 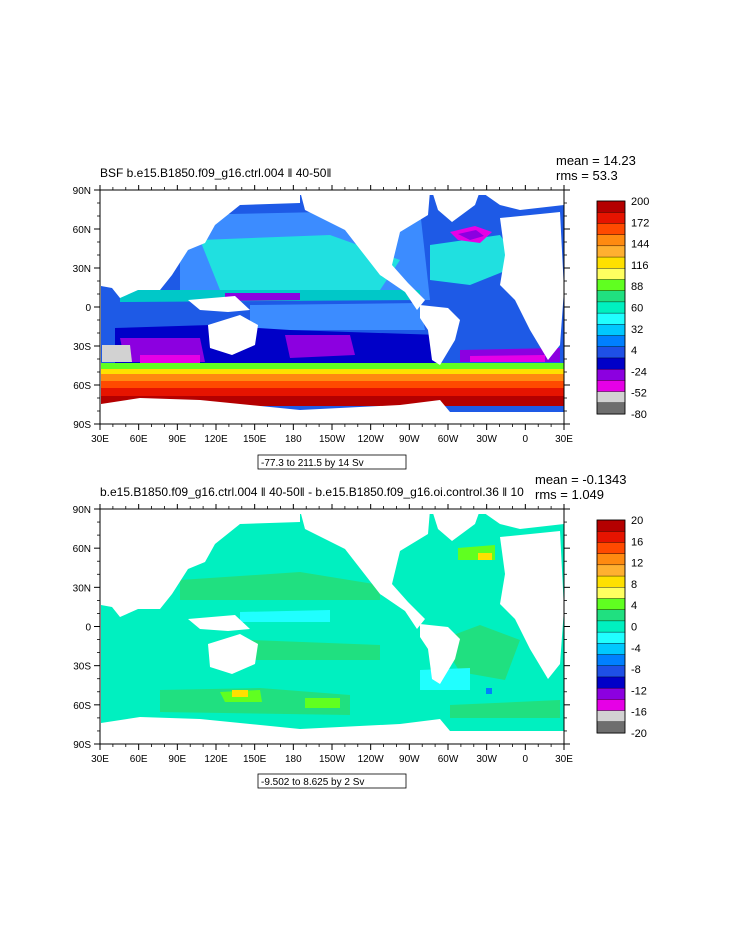 I want to click on rms-label: rms = 53.3, so click(x=587, y=175).